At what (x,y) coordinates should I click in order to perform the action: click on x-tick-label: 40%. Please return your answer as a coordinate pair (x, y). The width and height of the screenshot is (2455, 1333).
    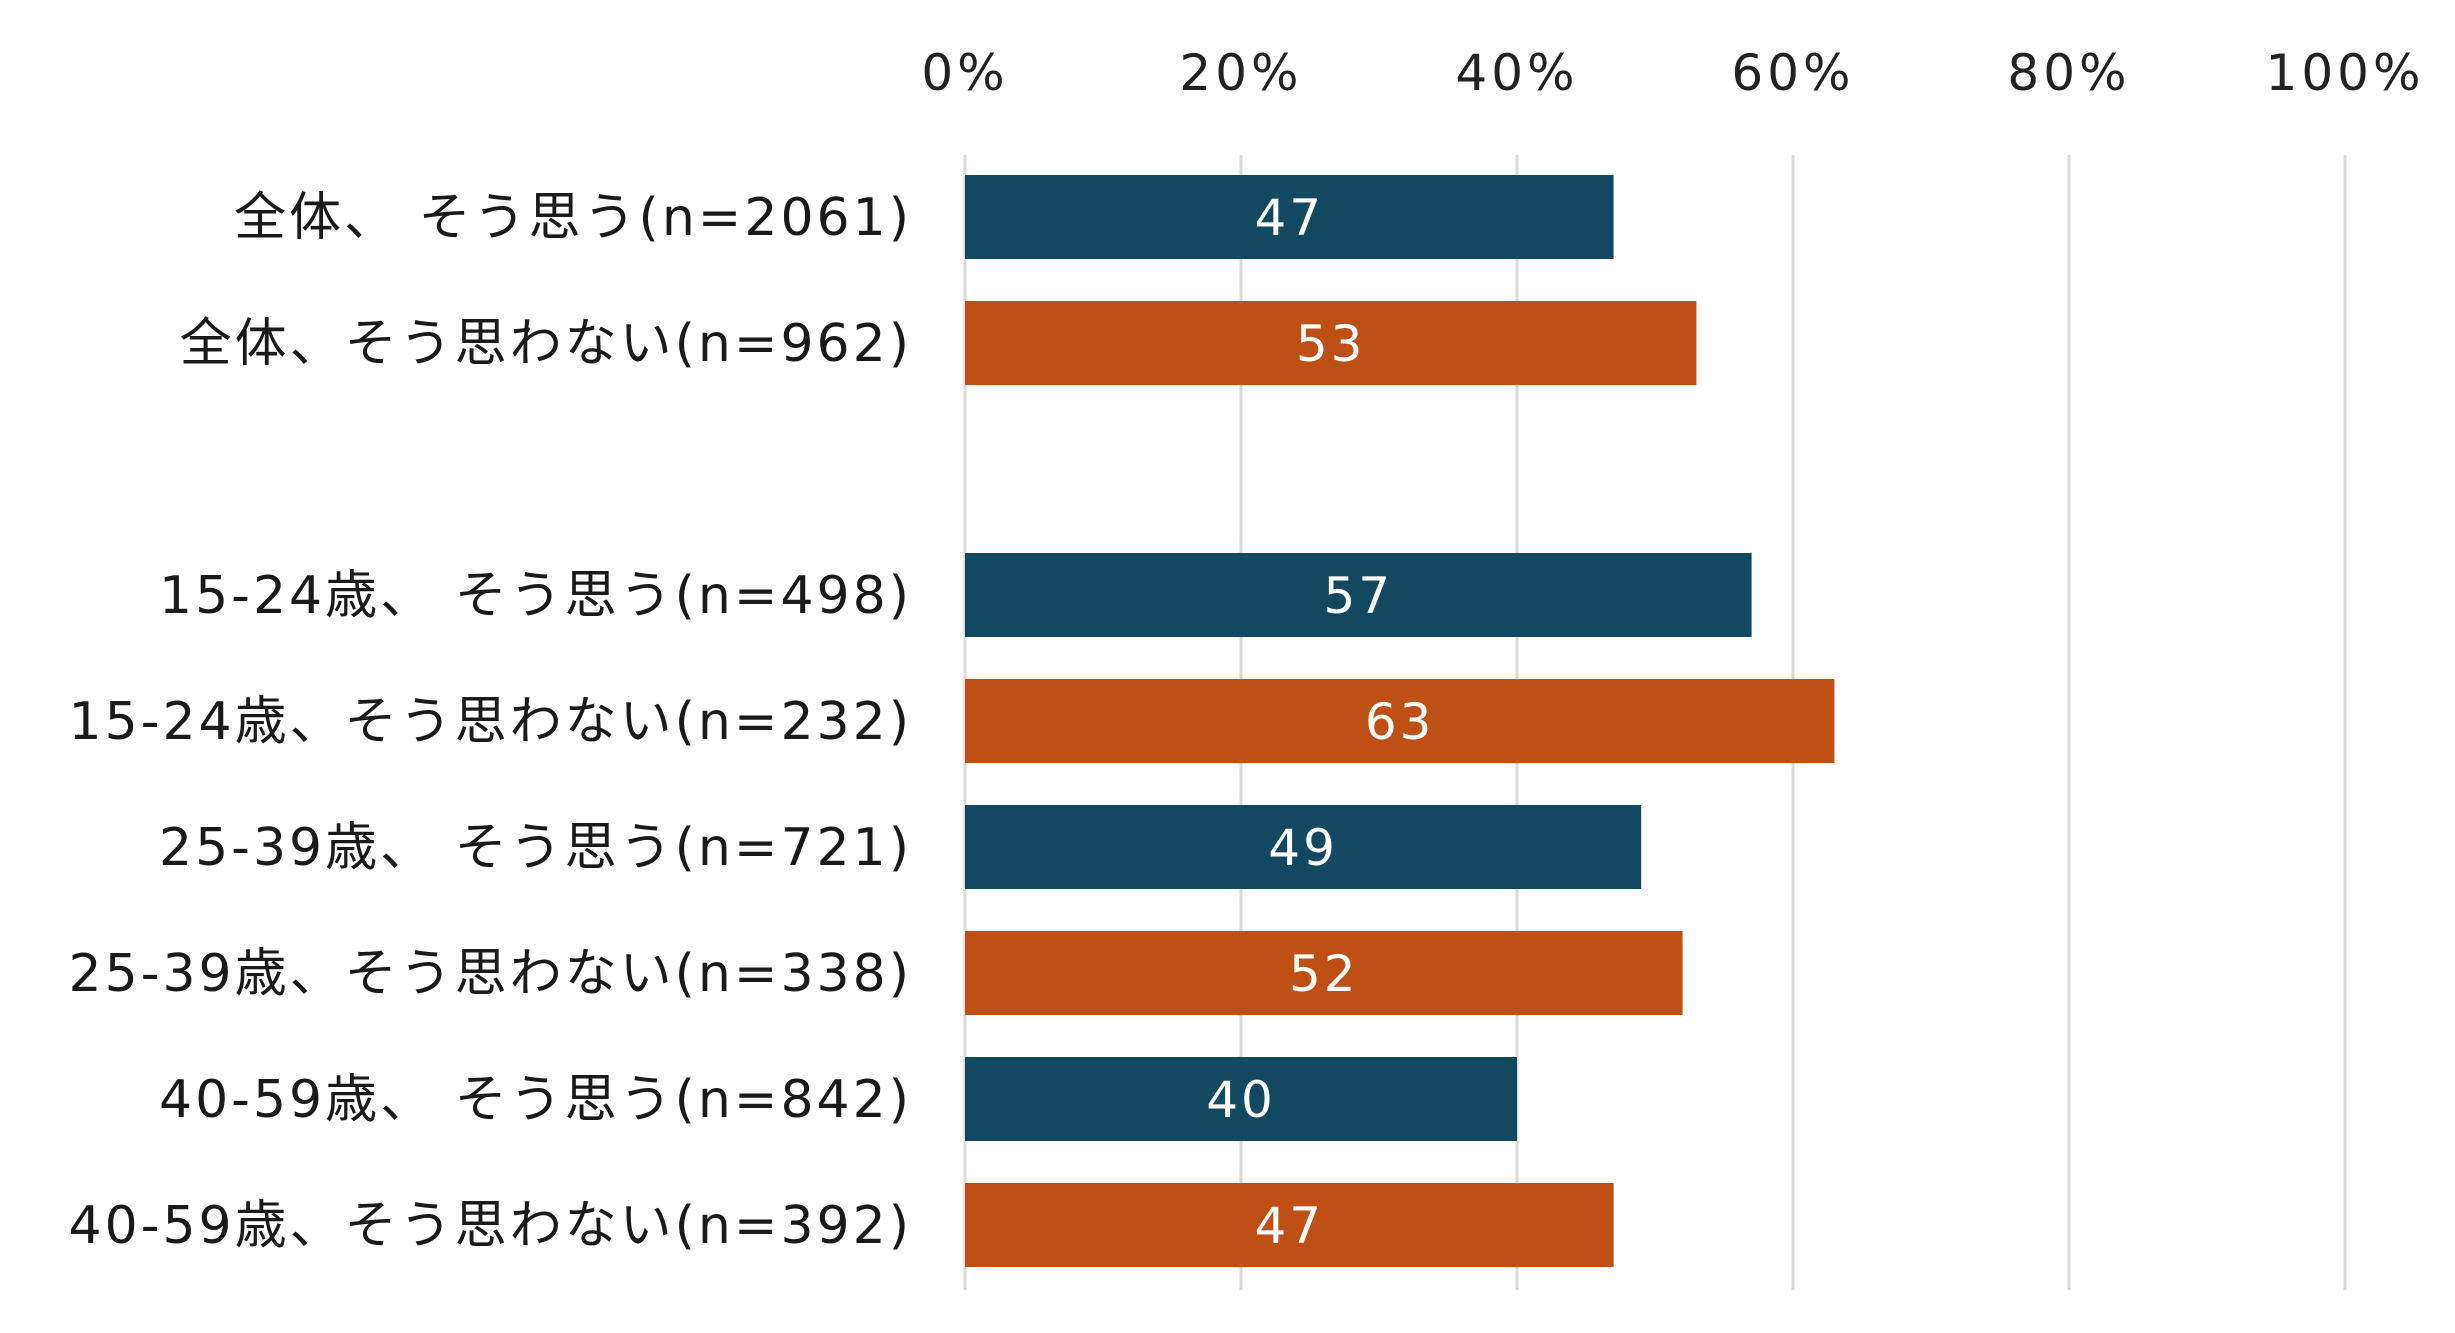
    Looking at the image, I should click on (1516, 73).